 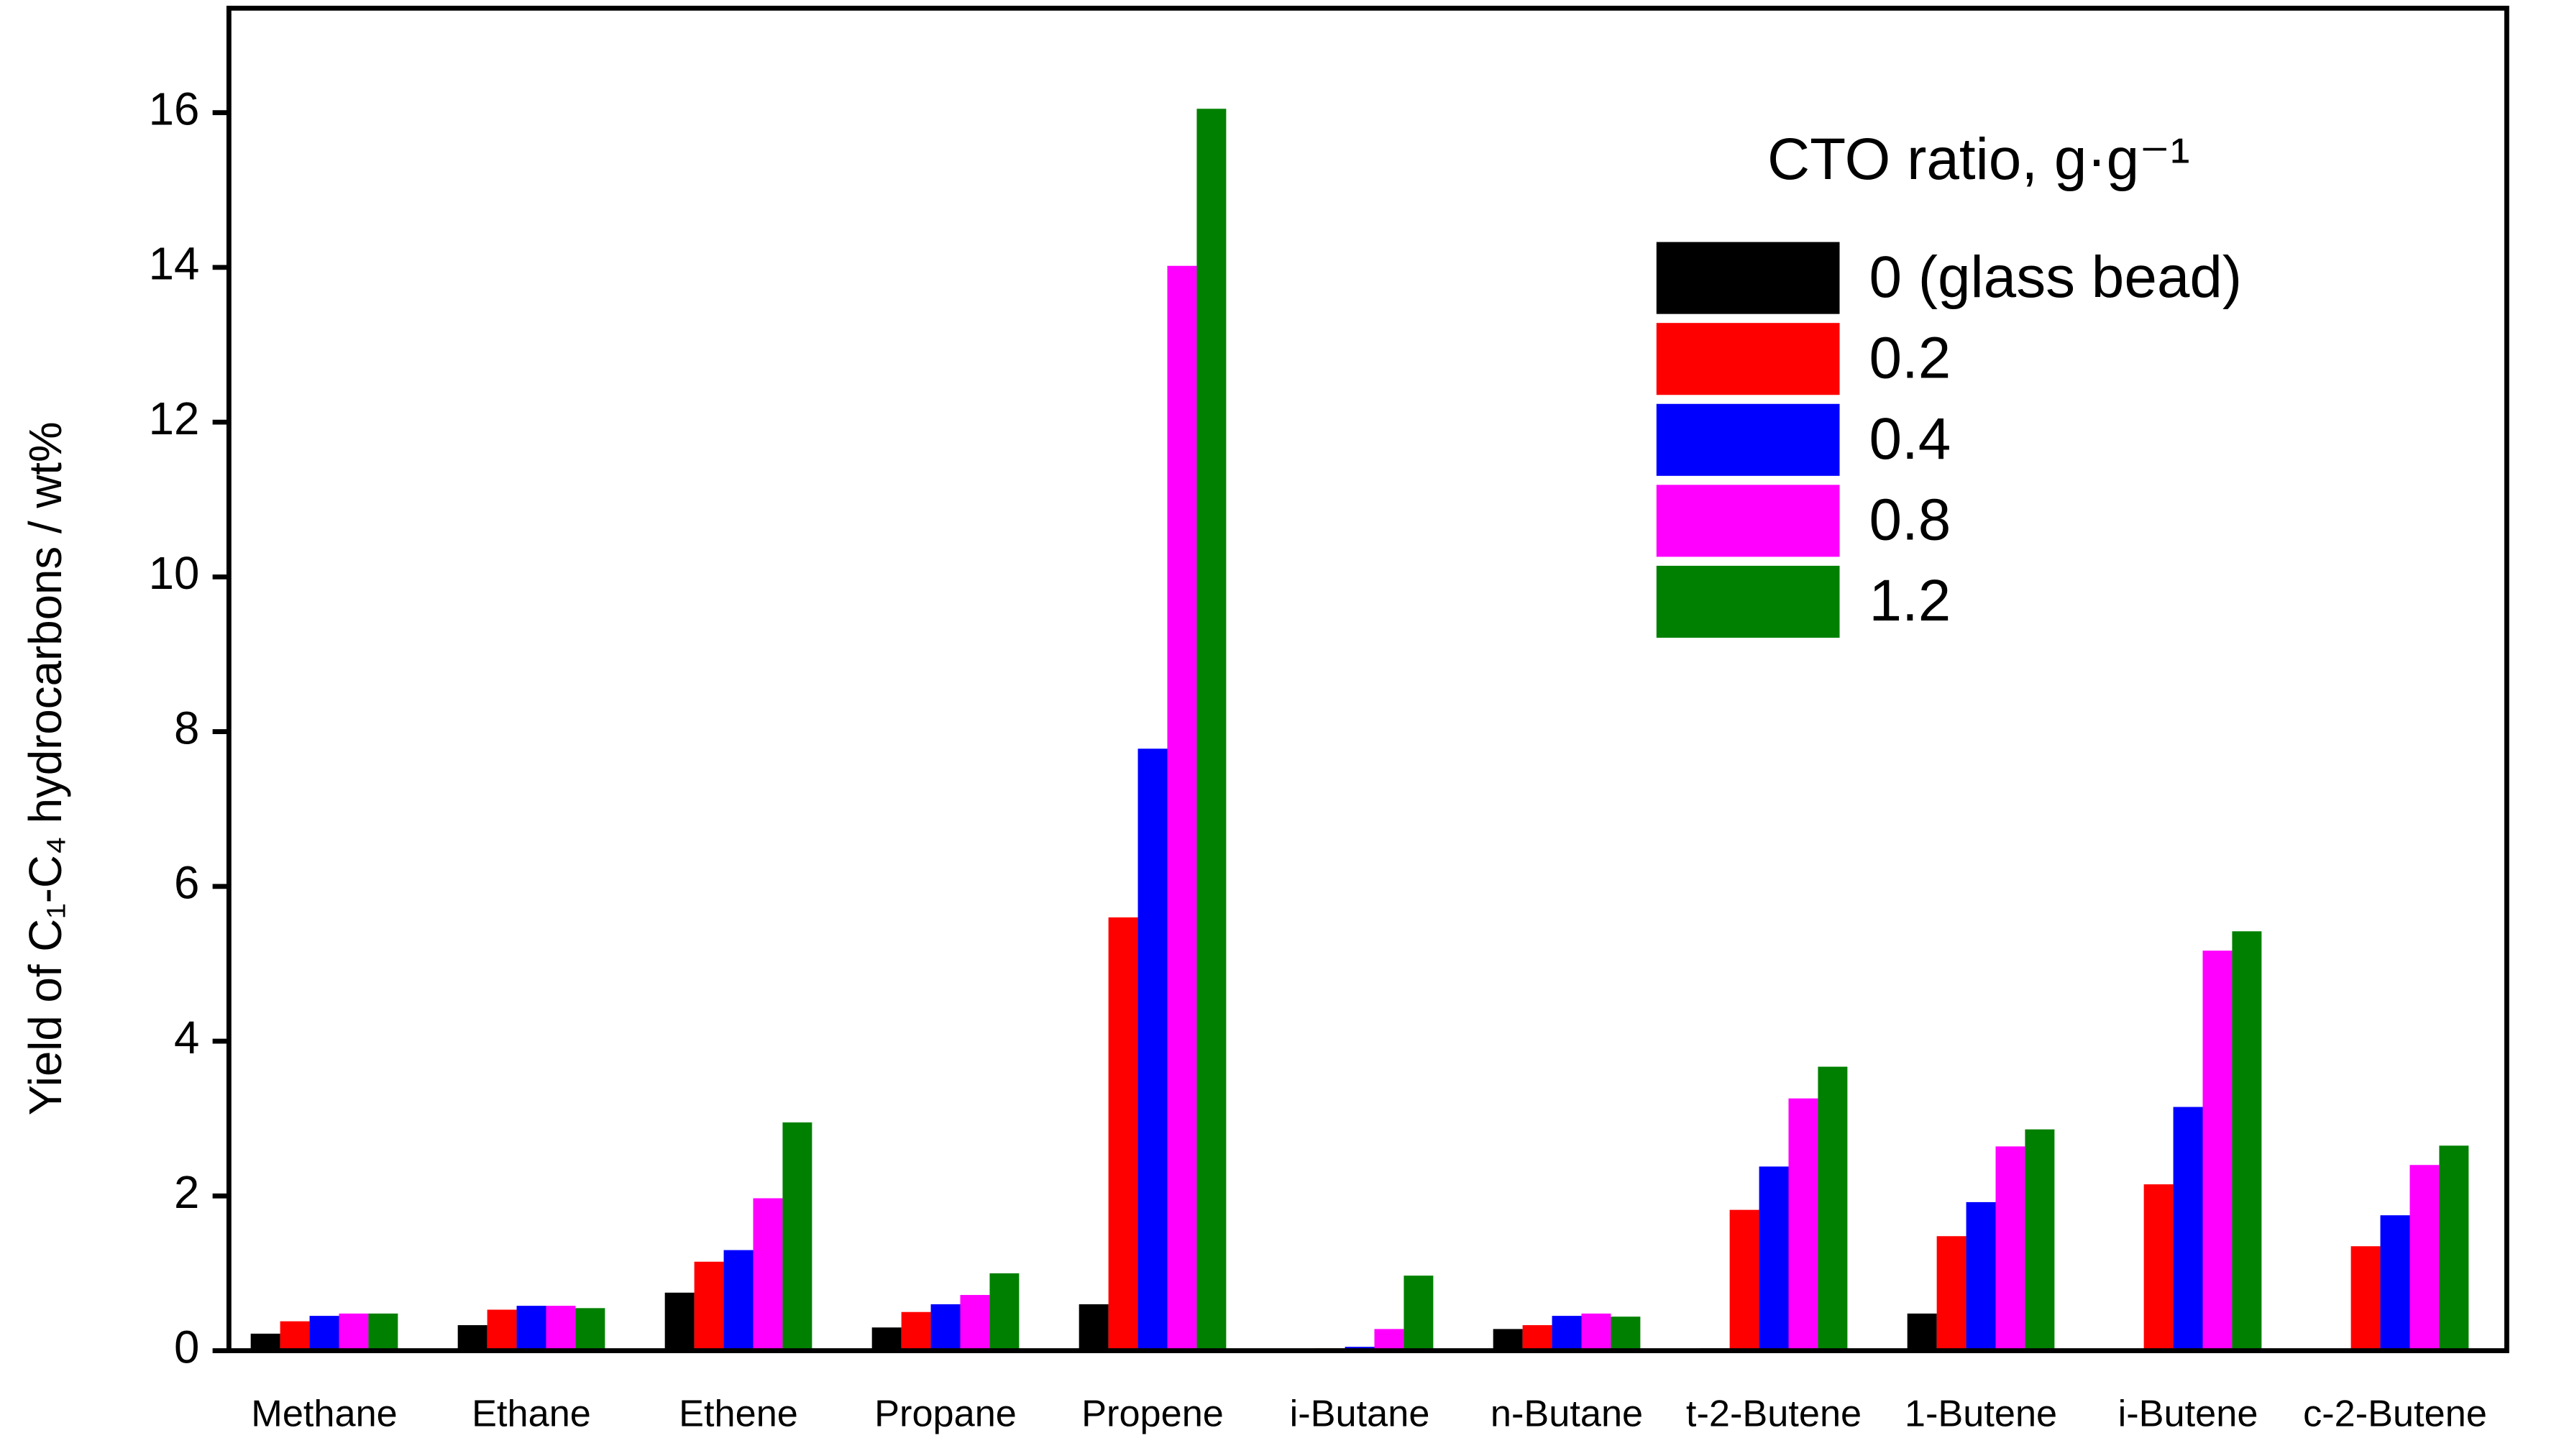 I want to click on y-tick-label: 14, so click(x=174, y=264).